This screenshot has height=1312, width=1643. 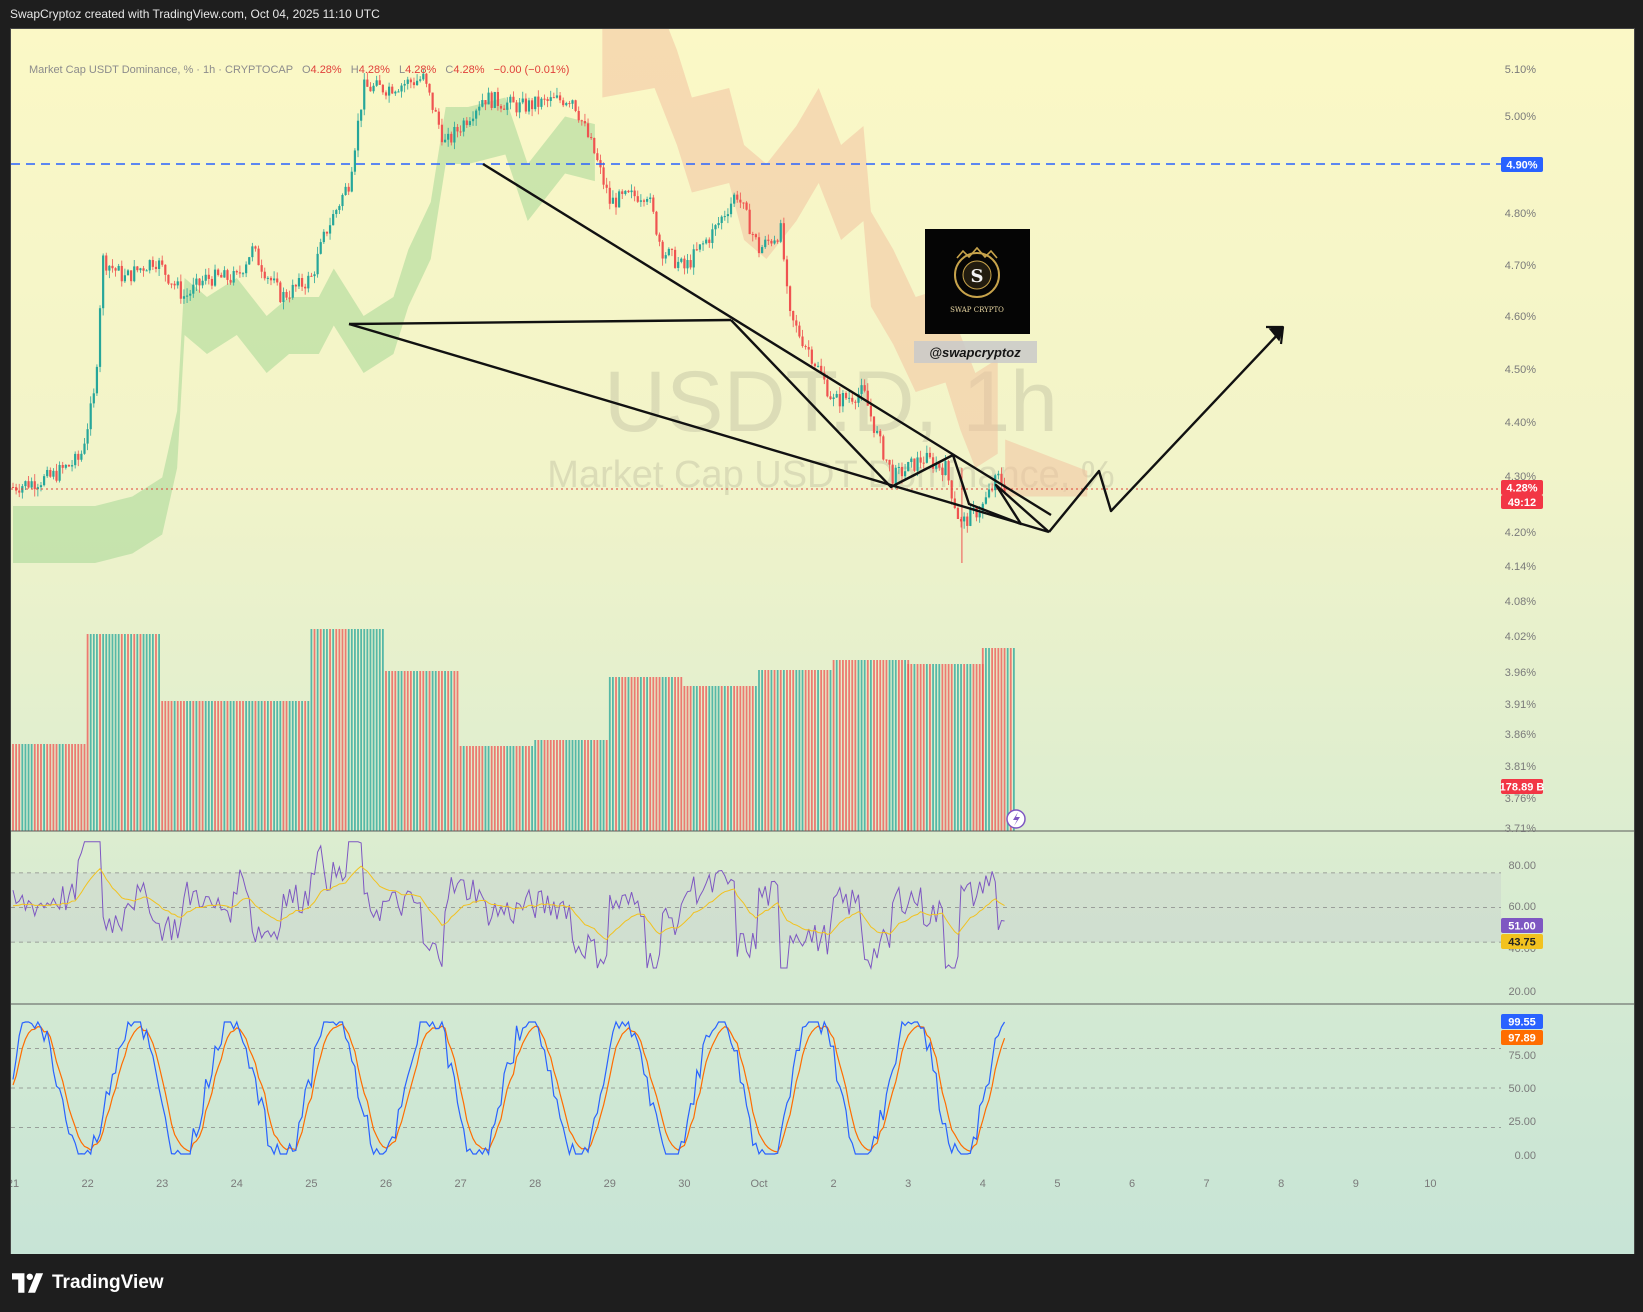 I want to click on legend-high-label: H, so click(x=354, y=70).